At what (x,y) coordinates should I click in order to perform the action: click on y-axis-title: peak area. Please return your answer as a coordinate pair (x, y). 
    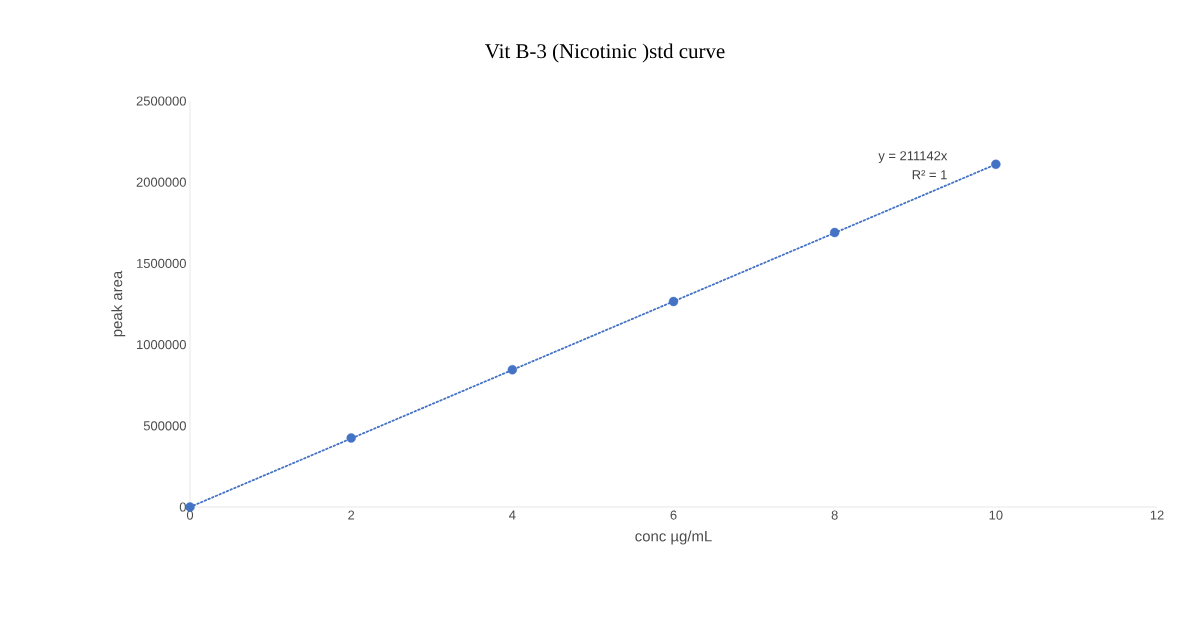
    Looking at the image, I should click on (118, 303).